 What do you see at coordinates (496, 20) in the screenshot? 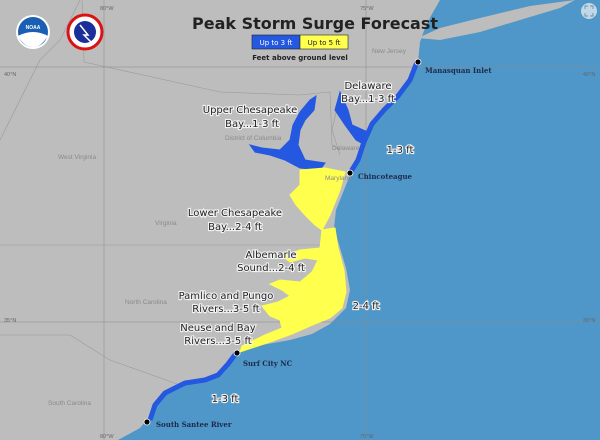
I see `long-island` at bounding box center [496, 20].